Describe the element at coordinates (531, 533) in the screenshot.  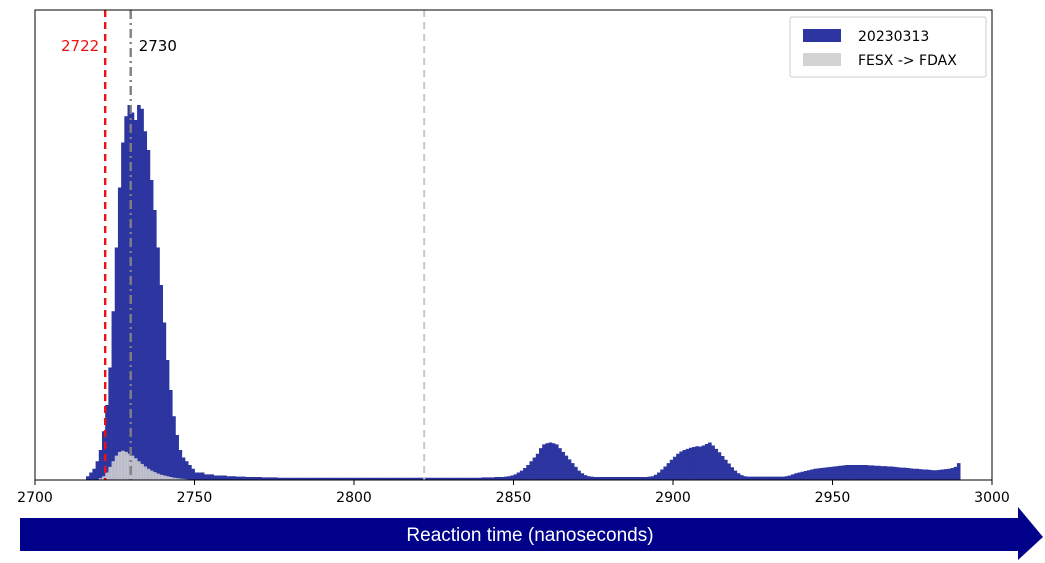
I see `arrow-shape` at that location.